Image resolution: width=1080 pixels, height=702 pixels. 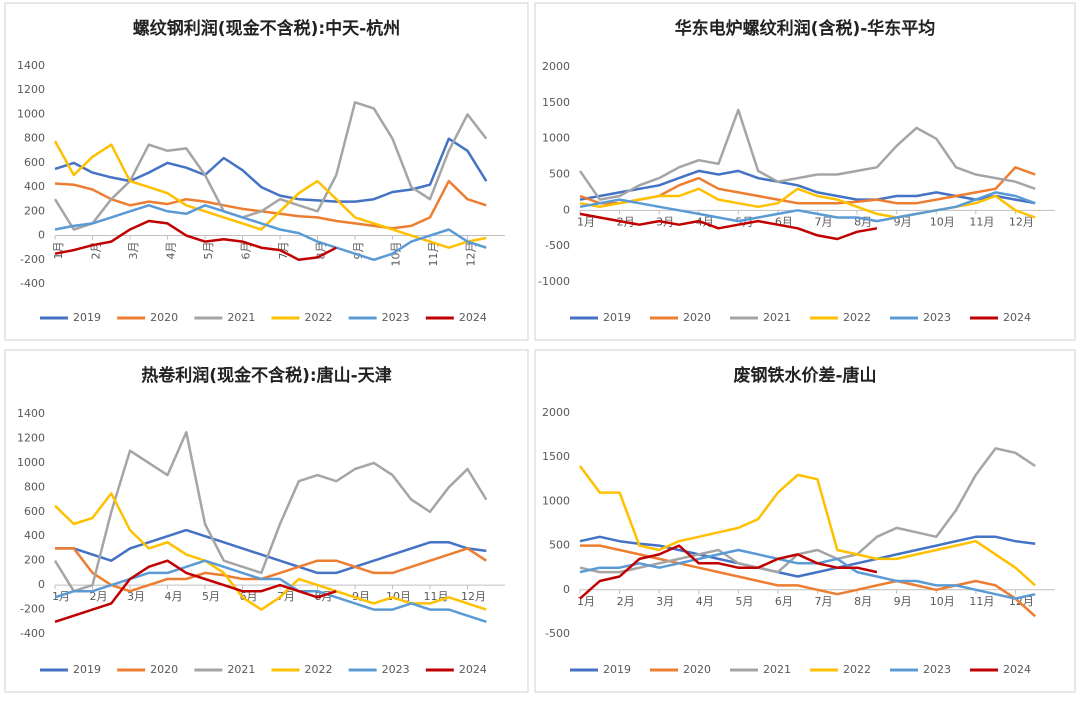 What do you see at coordinates (266, 28) in the screenshot?
I see `chart-title: 螺纹钢利润(现金不含税):中天-杭州` at bounding box center [266, 28].